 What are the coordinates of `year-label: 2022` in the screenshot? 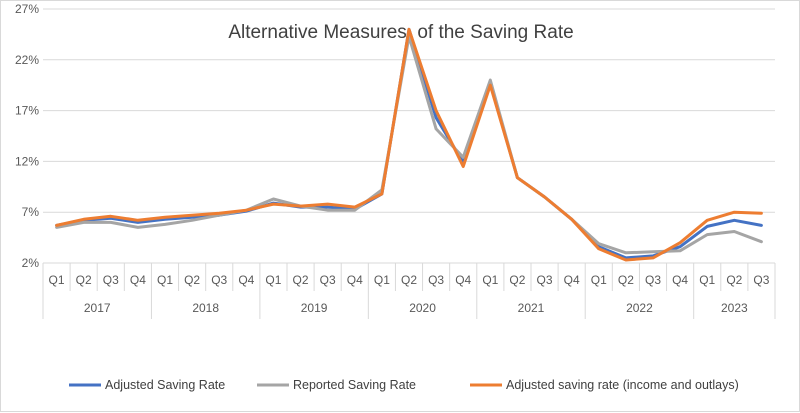 It's located at (639, 308).